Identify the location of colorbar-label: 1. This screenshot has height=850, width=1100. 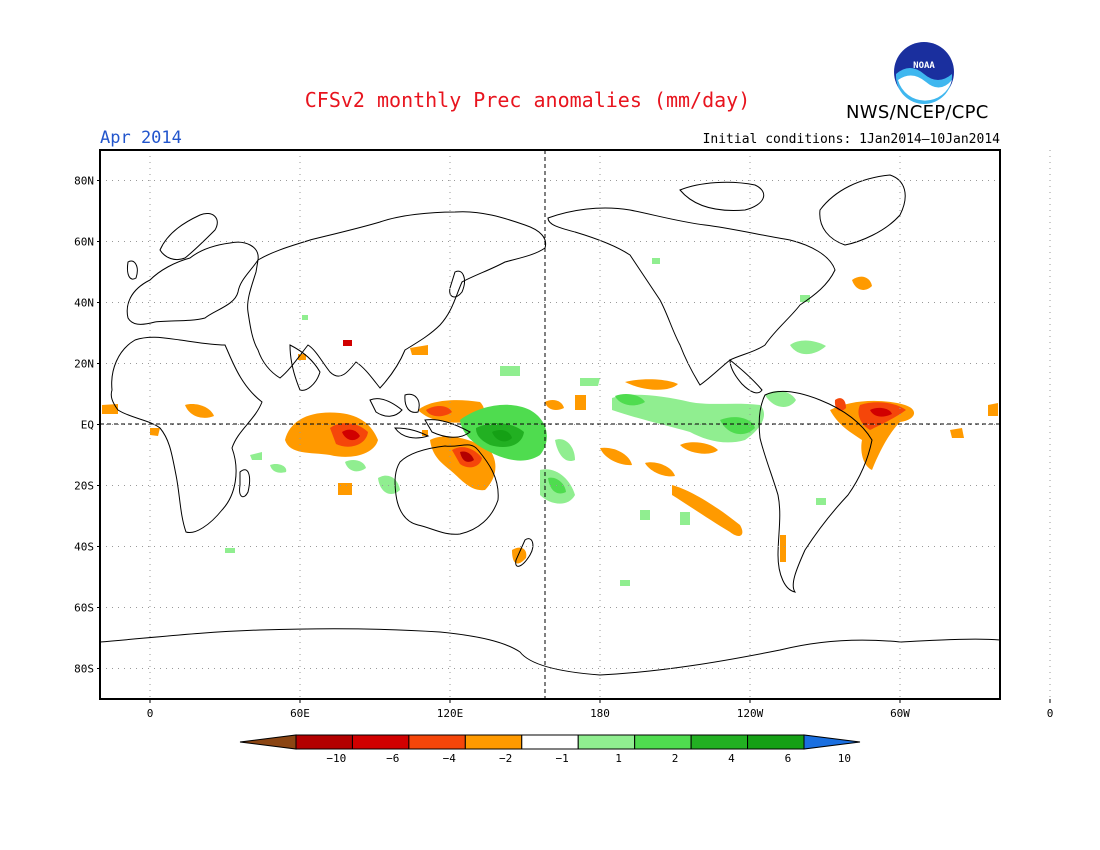
(618, 758).